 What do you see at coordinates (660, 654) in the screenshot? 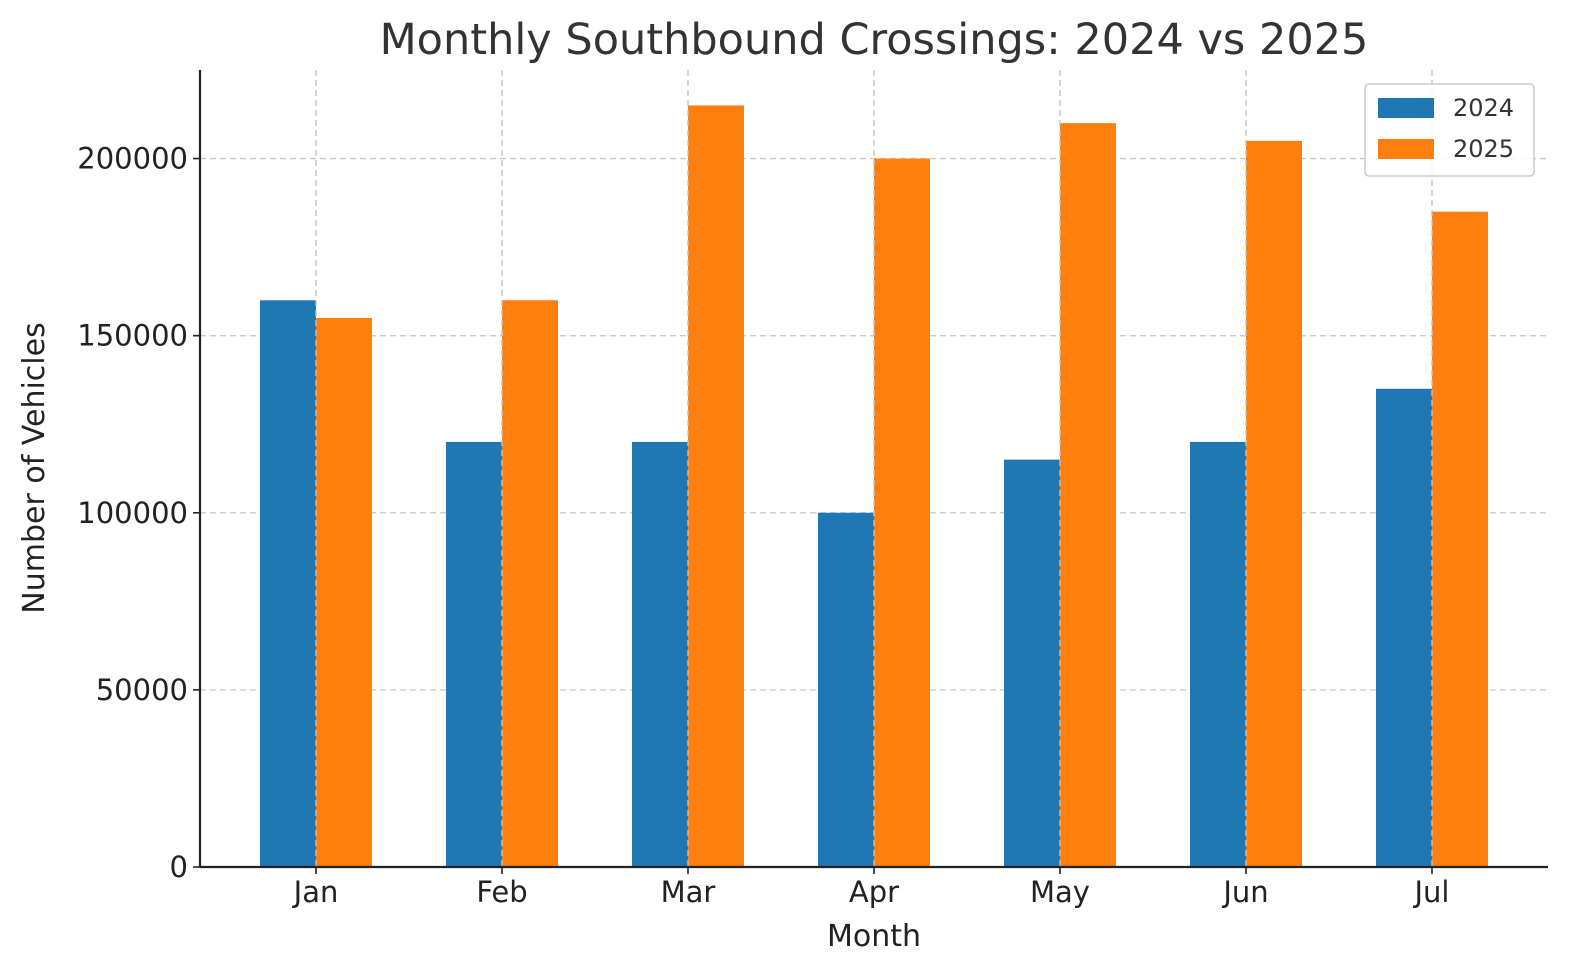
I see `bar-2024-mar` at bounding box center [660, 654].